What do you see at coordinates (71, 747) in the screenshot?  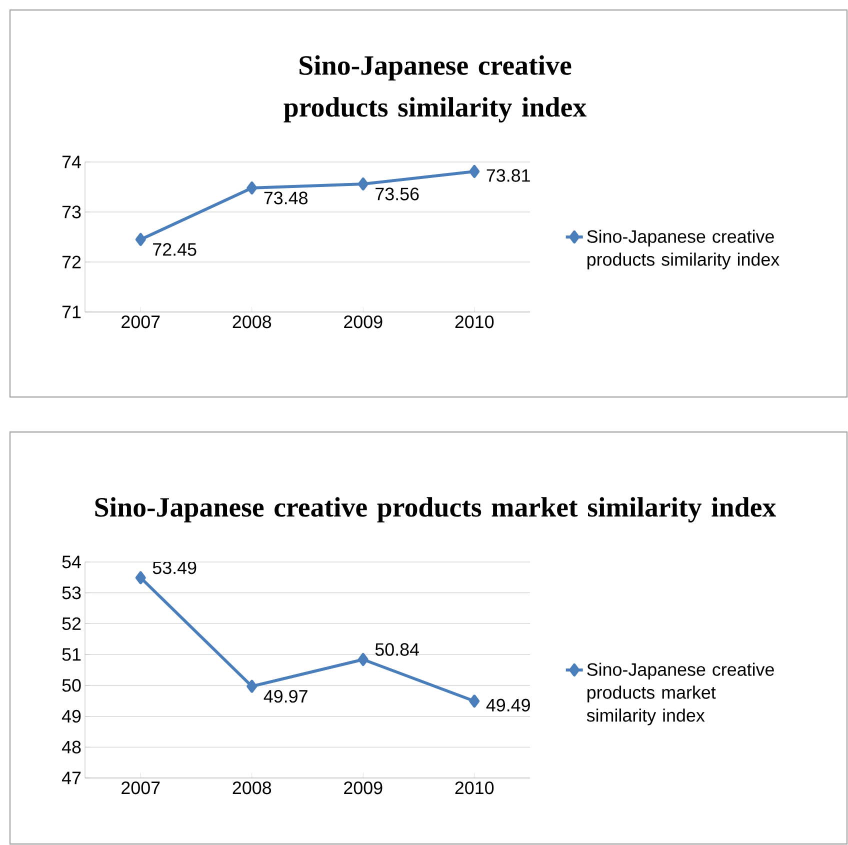 I see `y-tick-label: 48` at bounding box center [71, 747].